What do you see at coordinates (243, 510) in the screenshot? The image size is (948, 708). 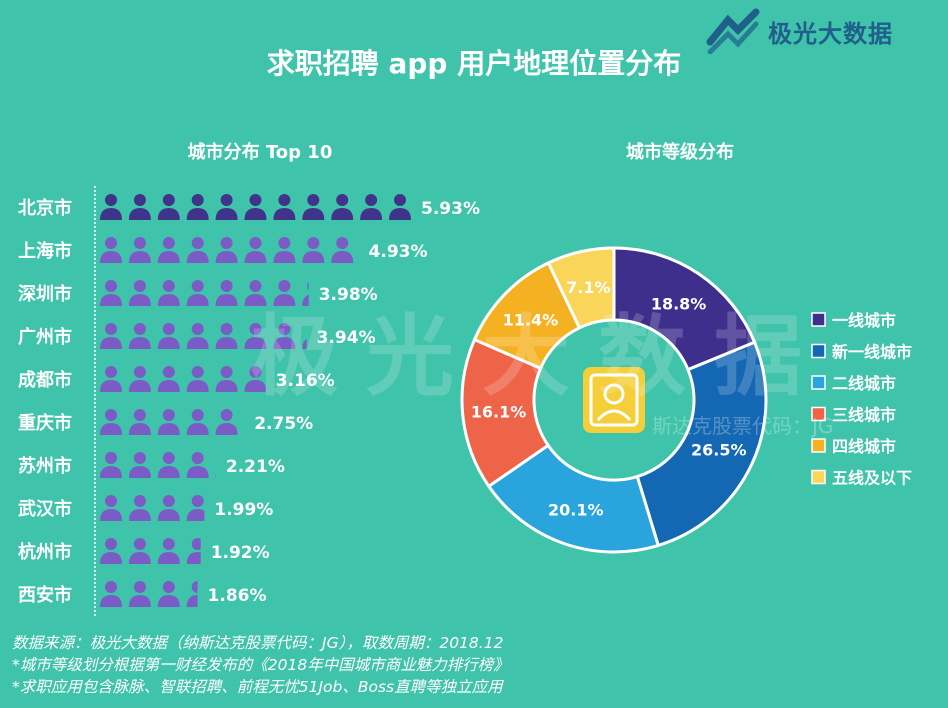 I see `value-label: 1.99%` at bounding box center [243, 510].